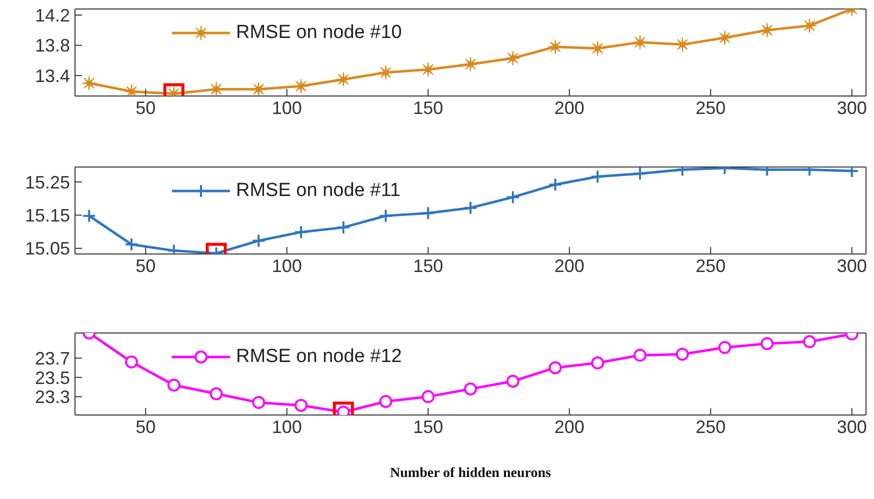  What do you see at coordinates (52, 15) in the screenshot?
I see `y-tick-label: 14.2` at bounding box center [52, 15].